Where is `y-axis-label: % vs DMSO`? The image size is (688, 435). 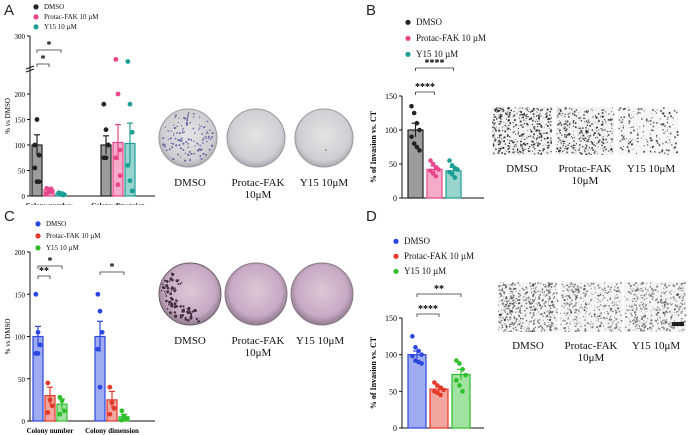
y-axis-label: % vs DMSO is located at coordinates (8, 337).